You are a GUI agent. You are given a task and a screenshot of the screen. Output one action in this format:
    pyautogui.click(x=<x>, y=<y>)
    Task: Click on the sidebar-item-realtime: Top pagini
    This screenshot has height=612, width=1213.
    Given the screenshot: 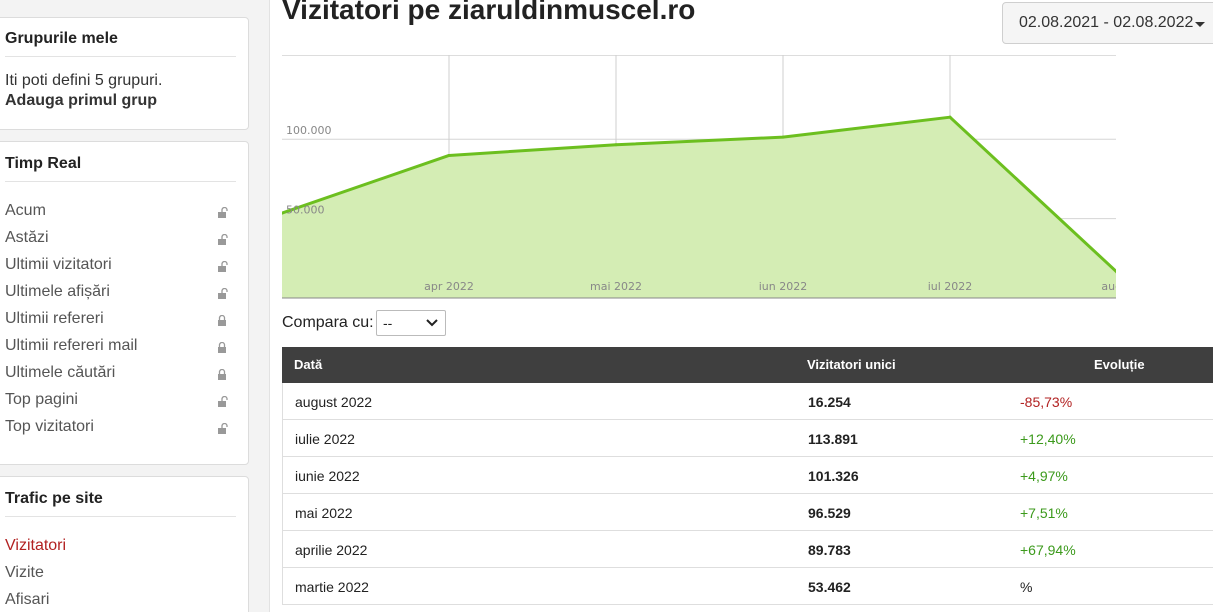 What is the action you would take?
    pyautogui.click(x=116, y=401)
    